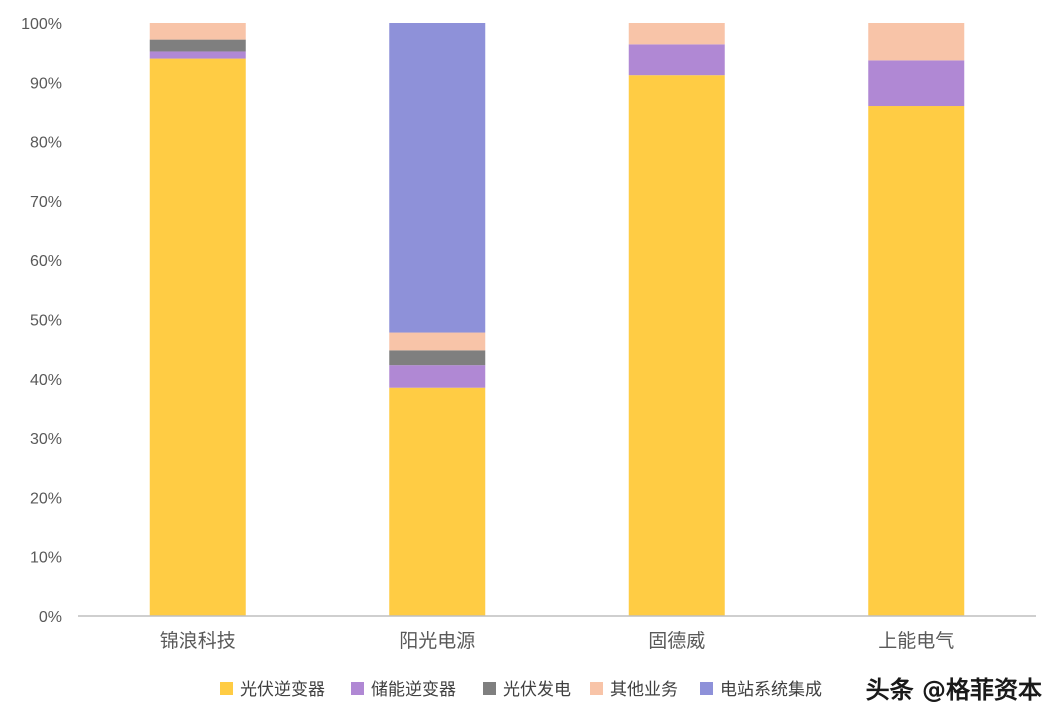 The image size is (1062, 722). Describe the element at coordinates (46, 498) in the screenshot. I see `y-tick-label: 20%` at that location.